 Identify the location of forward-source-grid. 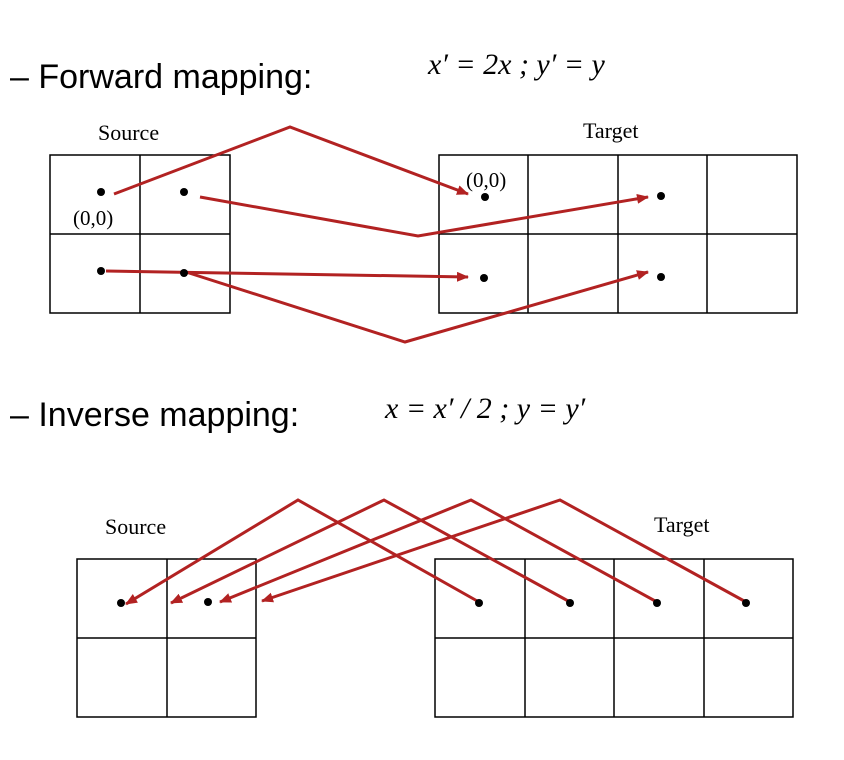
(140, 234).